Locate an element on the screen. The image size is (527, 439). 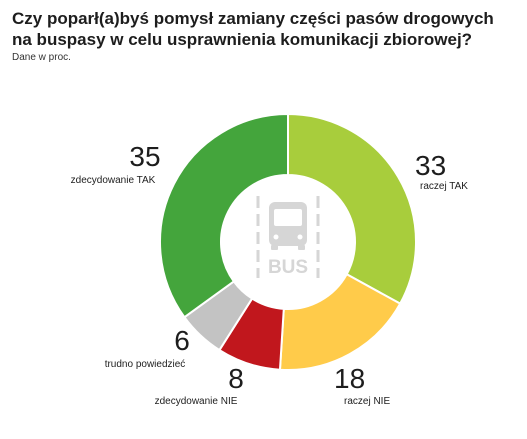
bus-icon-label: BUS is located at coordinates (288, 267).